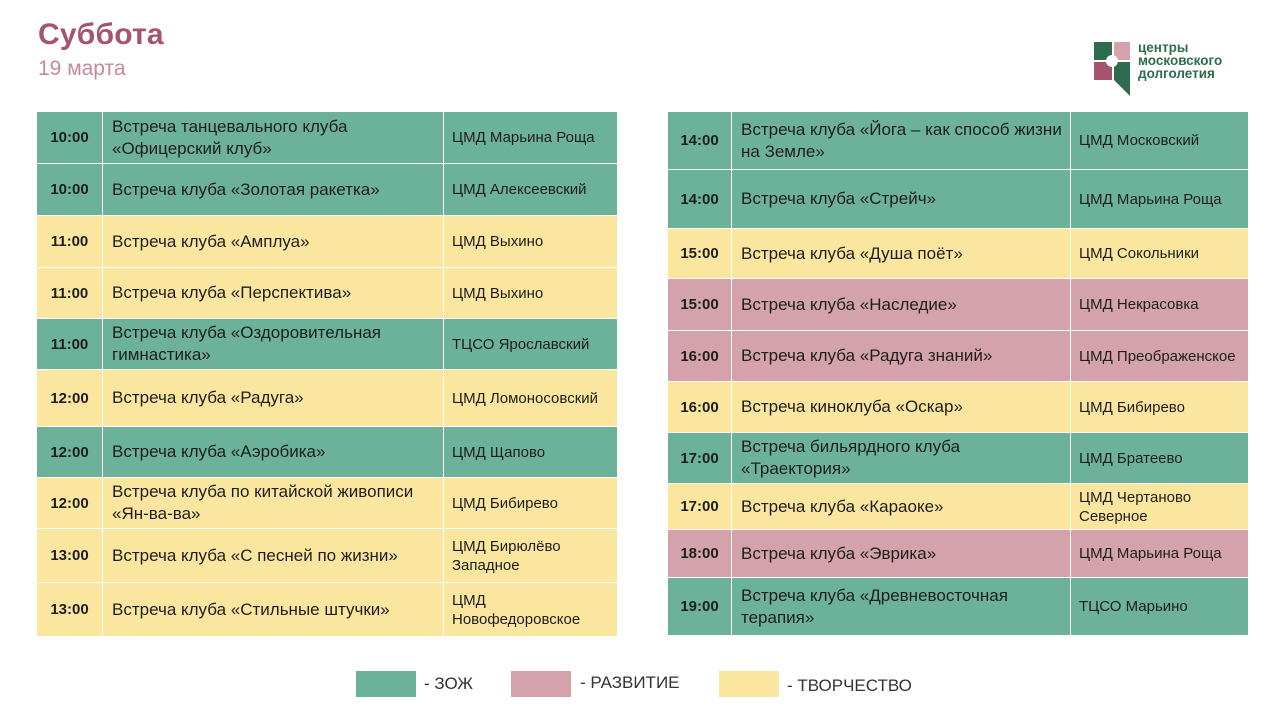 This screenshot has height=720, width=1280. I want to click on event-title: Встреча клуба «Золотая ракетка», so click(273, 189).